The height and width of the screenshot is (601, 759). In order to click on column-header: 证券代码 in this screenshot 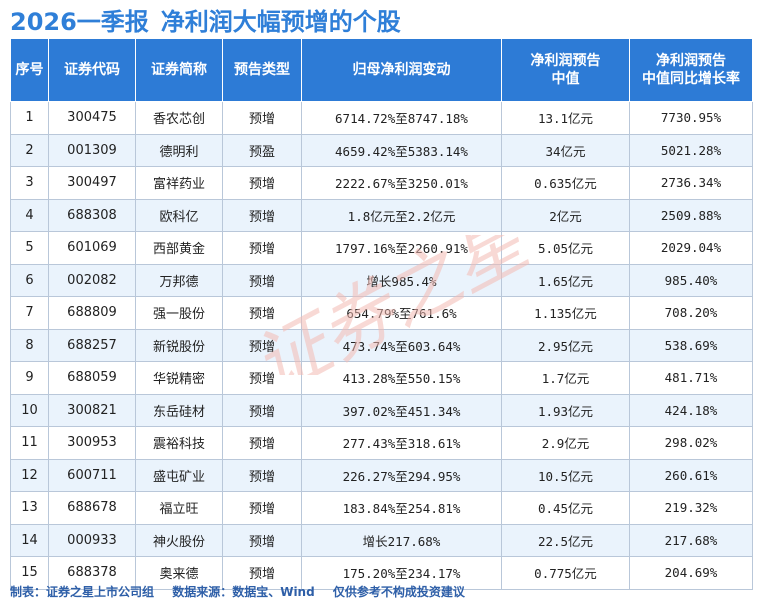, I will do `click(92, 70)`.